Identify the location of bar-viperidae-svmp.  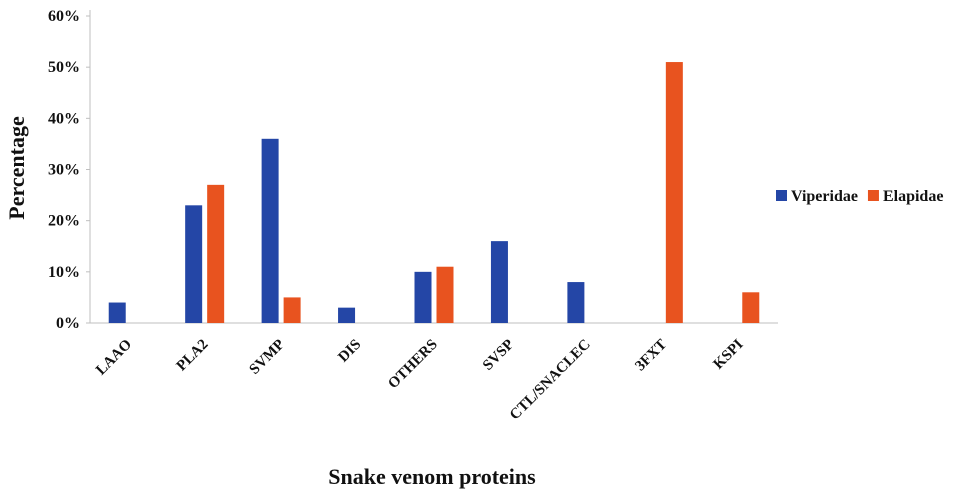
(270, 230).